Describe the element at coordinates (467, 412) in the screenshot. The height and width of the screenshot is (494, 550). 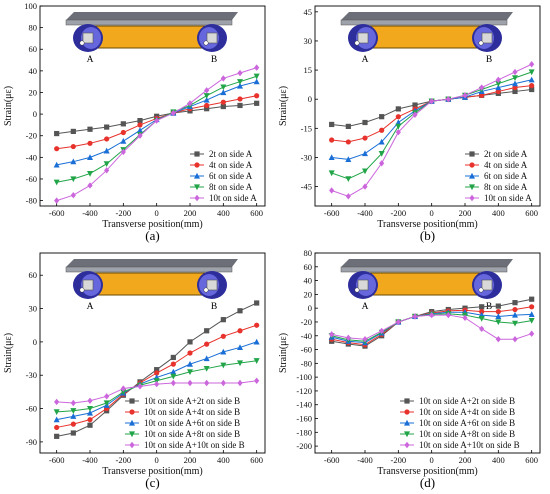
I see `legend-label: 10t on side A+4t on side B` at that location.